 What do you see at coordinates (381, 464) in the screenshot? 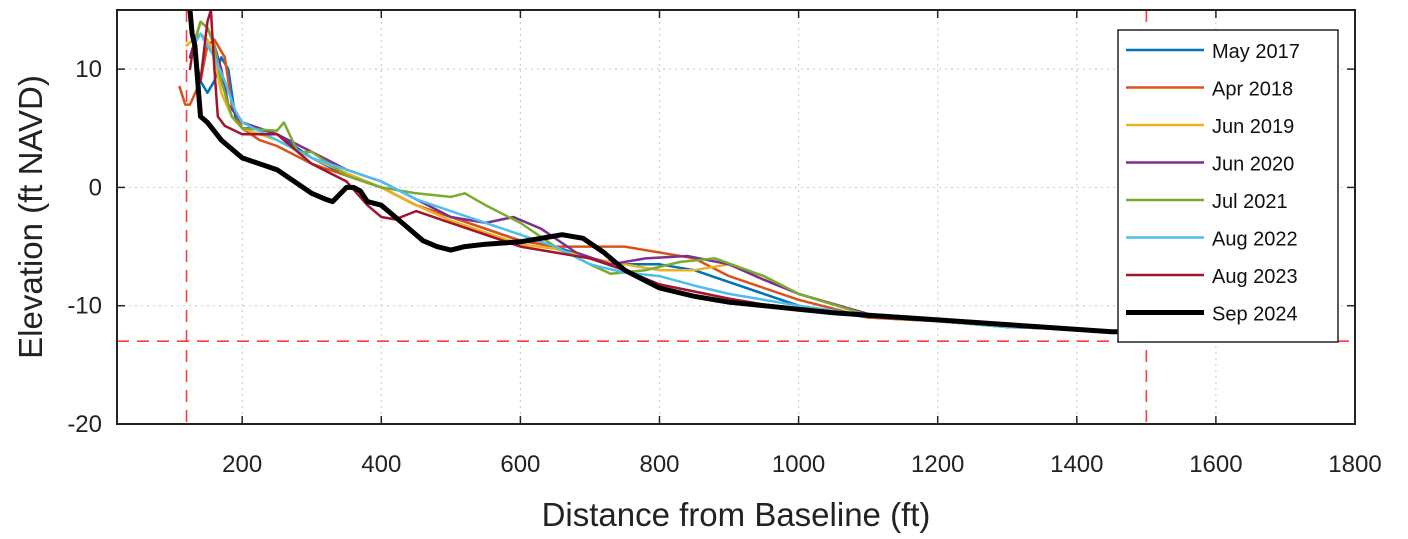
I see `x-tick-label: 400` at bounding box center [381, 464].